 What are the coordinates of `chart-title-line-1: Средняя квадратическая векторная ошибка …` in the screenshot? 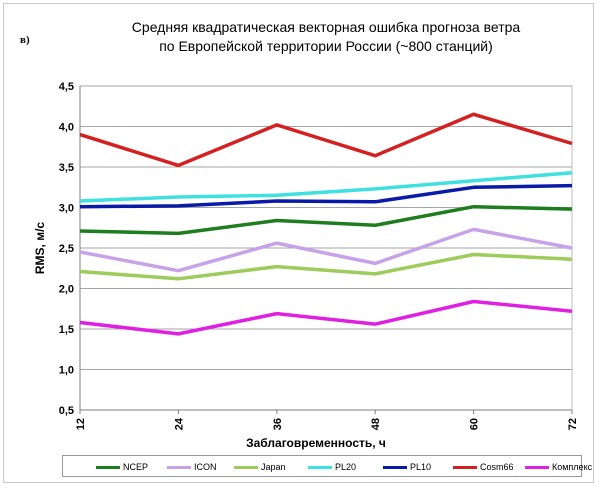 It's located at (326, 27).